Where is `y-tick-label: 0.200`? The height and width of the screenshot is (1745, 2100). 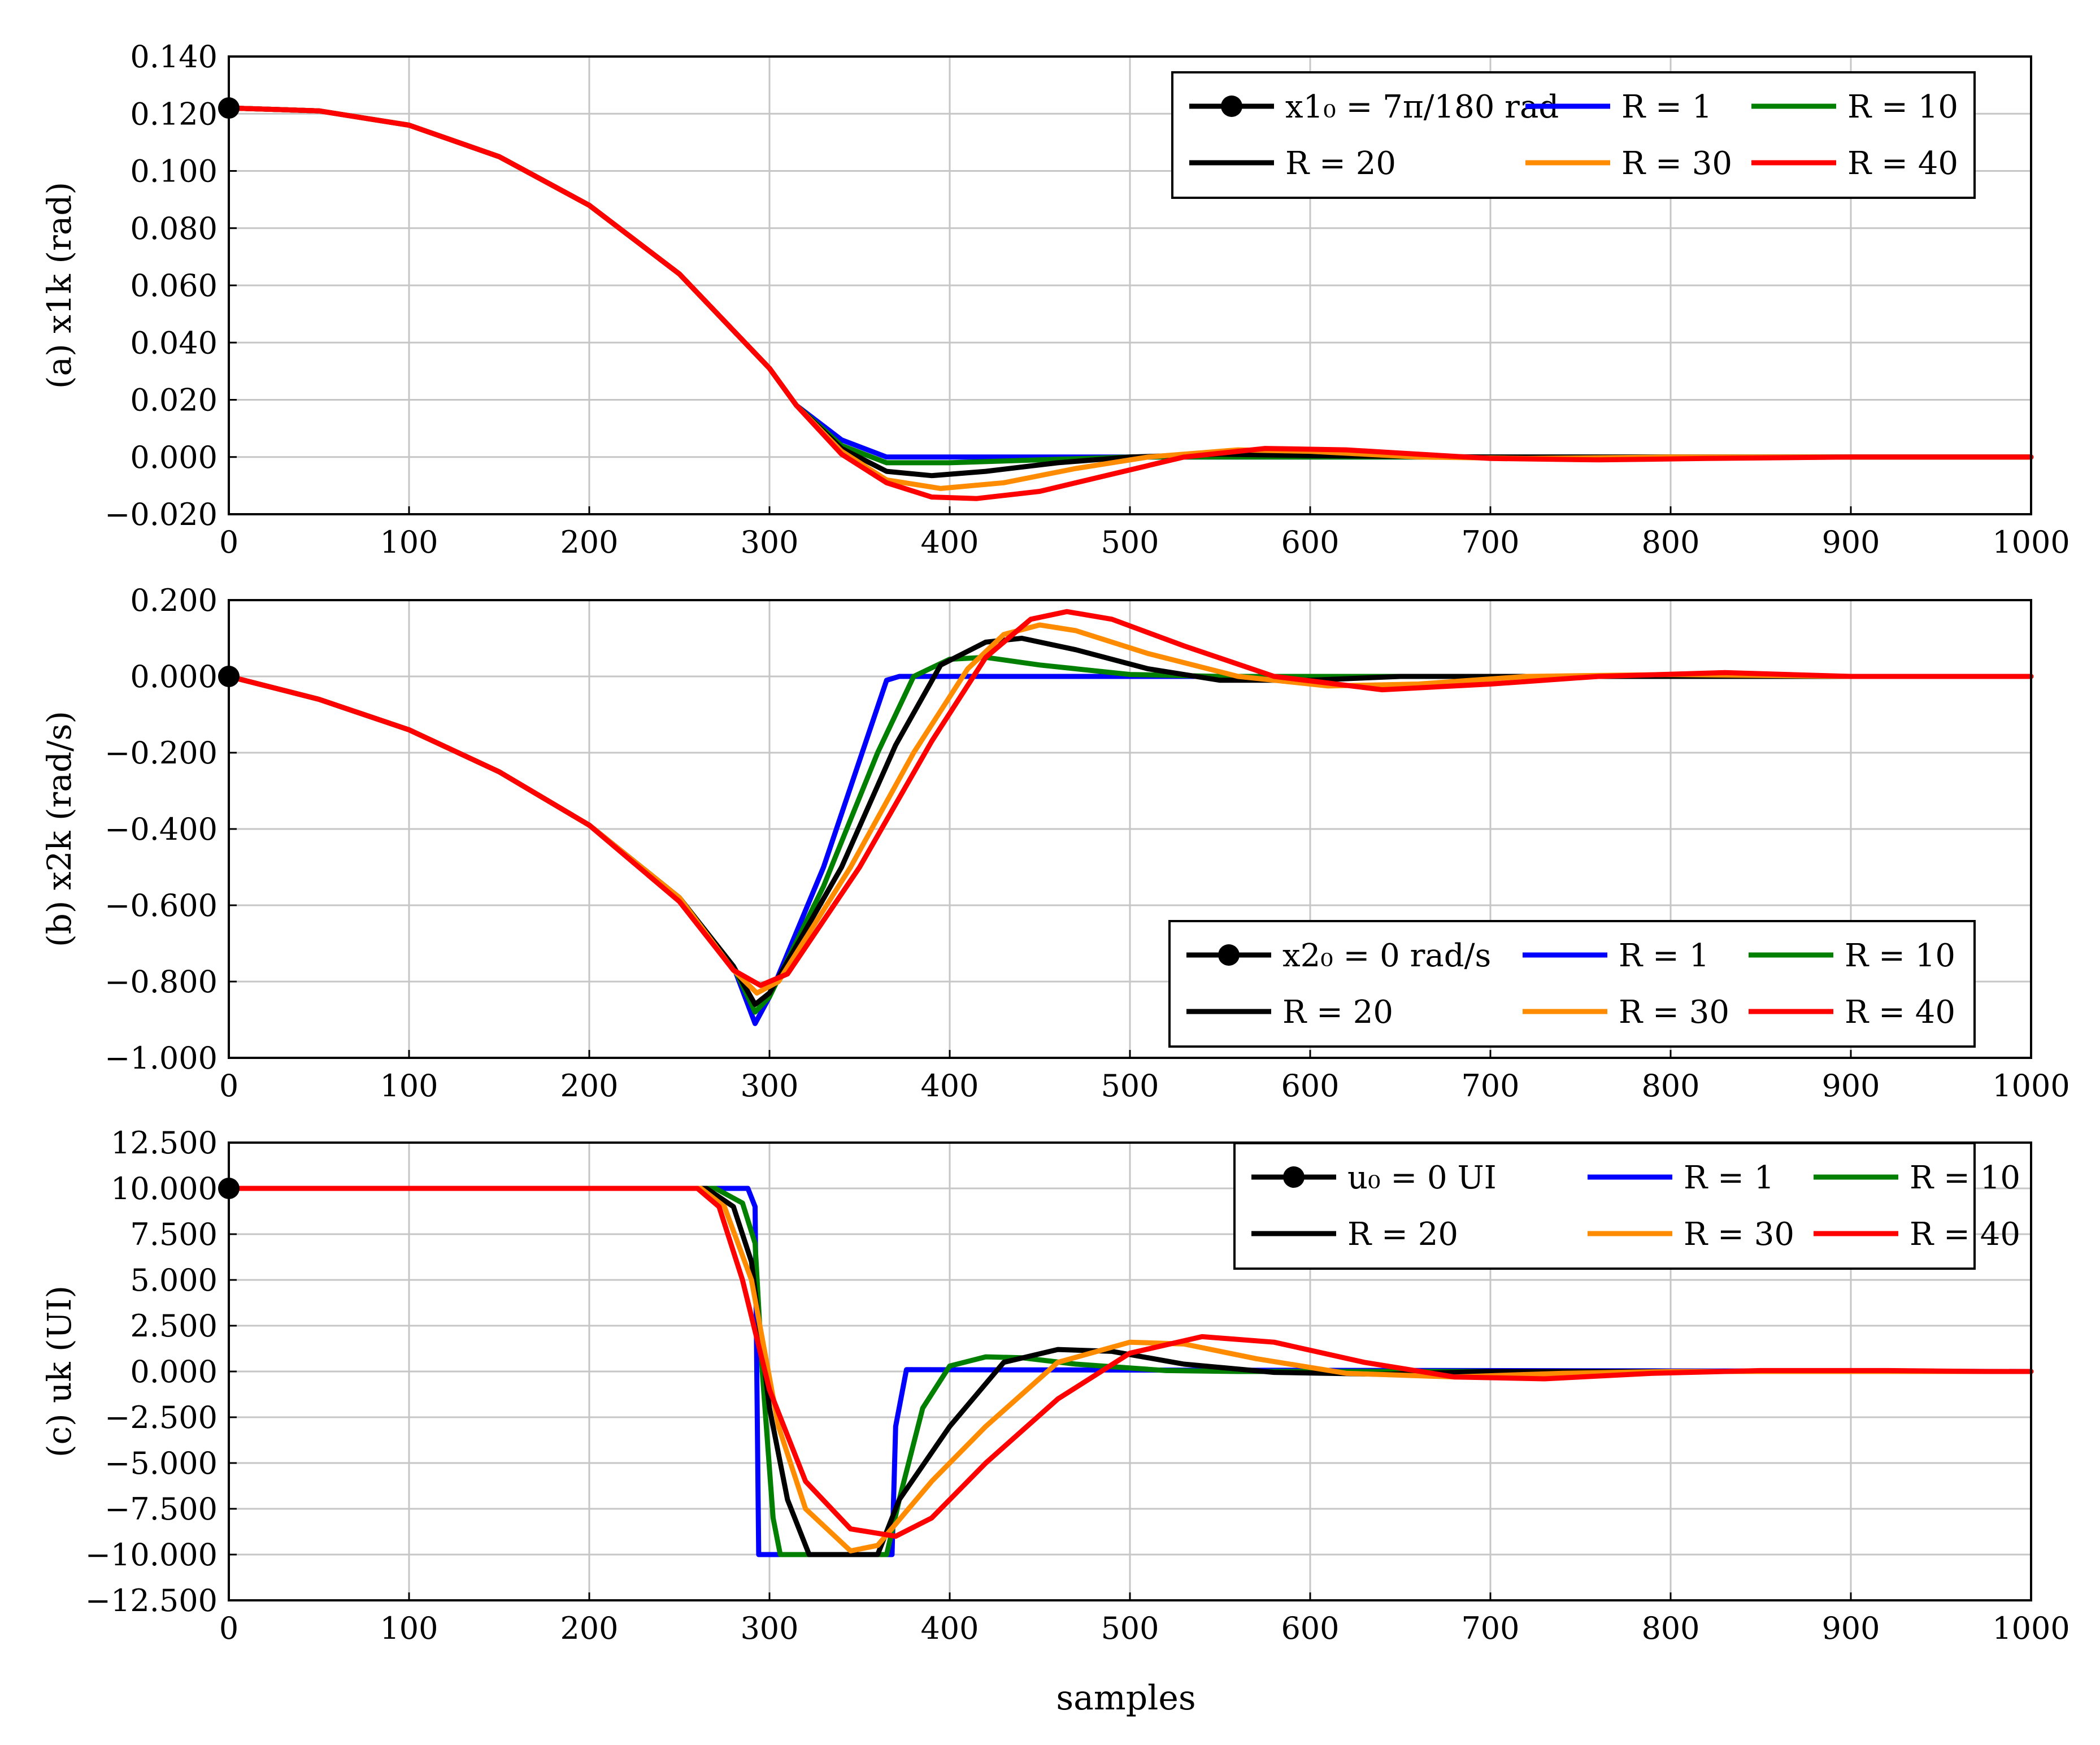 y-tick-label: 0.200 is located at coordinates (174, 601).